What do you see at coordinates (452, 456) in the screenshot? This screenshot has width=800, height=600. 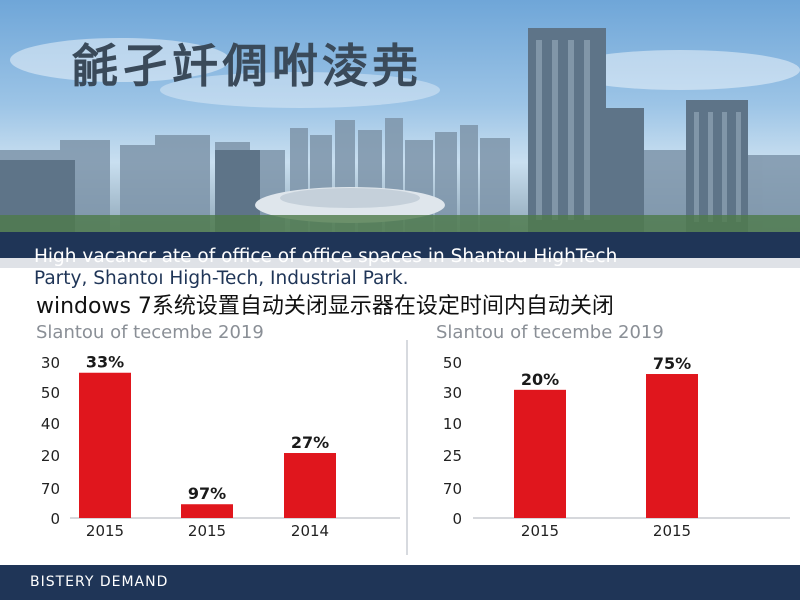 I see `y-tick-label: 25` at bounding box center [452, 456].